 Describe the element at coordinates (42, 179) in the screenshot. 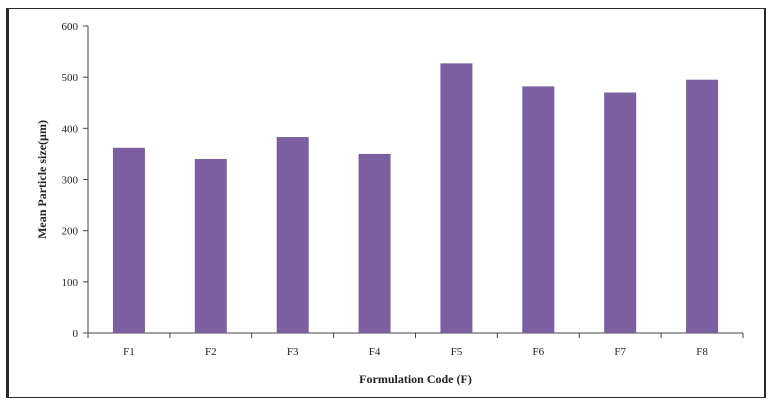

I see `y-axis-title: Mean Particle size(µm)` at that location.